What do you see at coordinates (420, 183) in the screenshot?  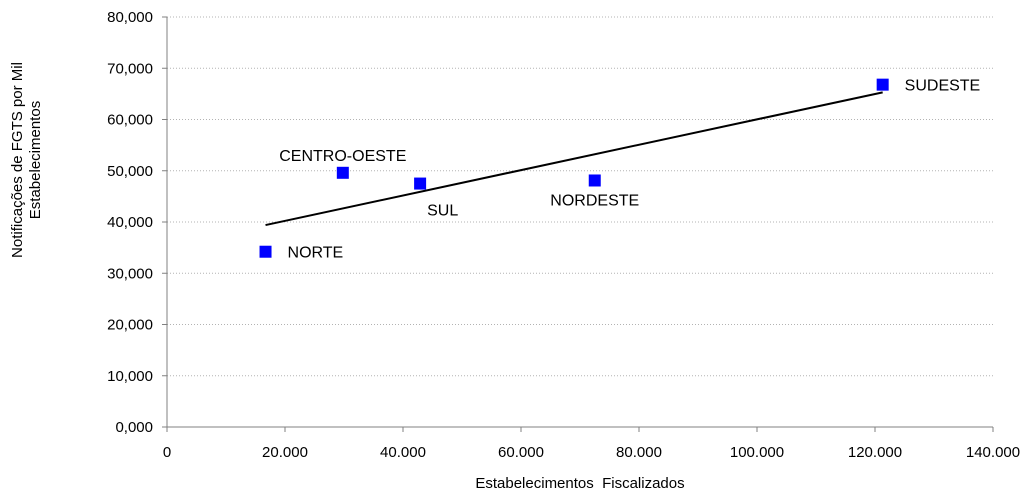 I see `data-point-sul` at bounding box center [420, 183].